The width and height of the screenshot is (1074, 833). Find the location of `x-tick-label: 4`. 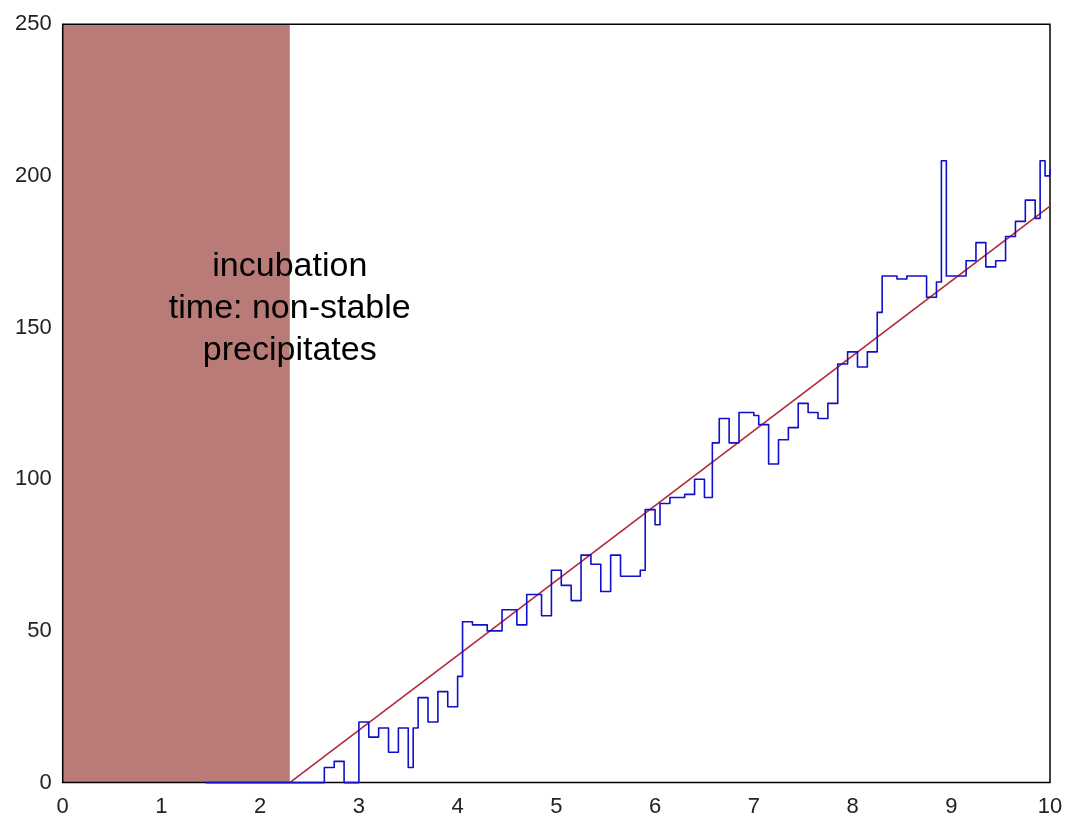

x-tick-label: 4 is located at coordinates (457, 805).